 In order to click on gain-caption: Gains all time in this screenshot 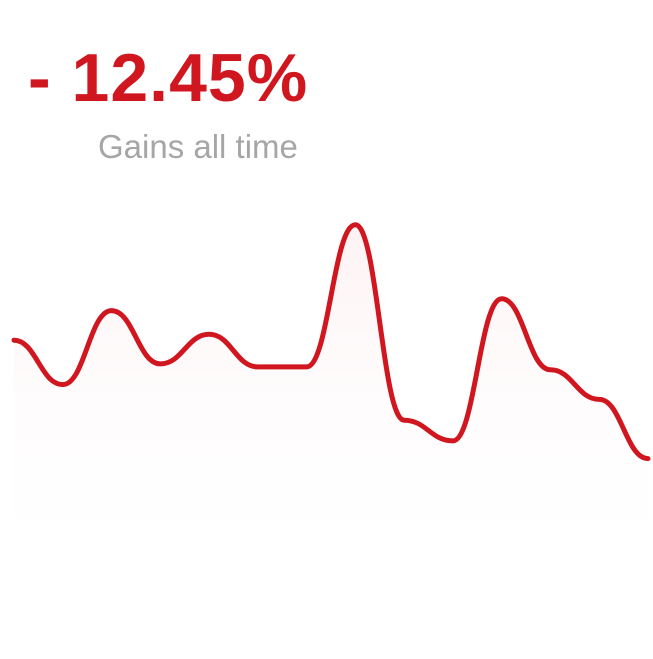, I will do `click(198, 146)`.